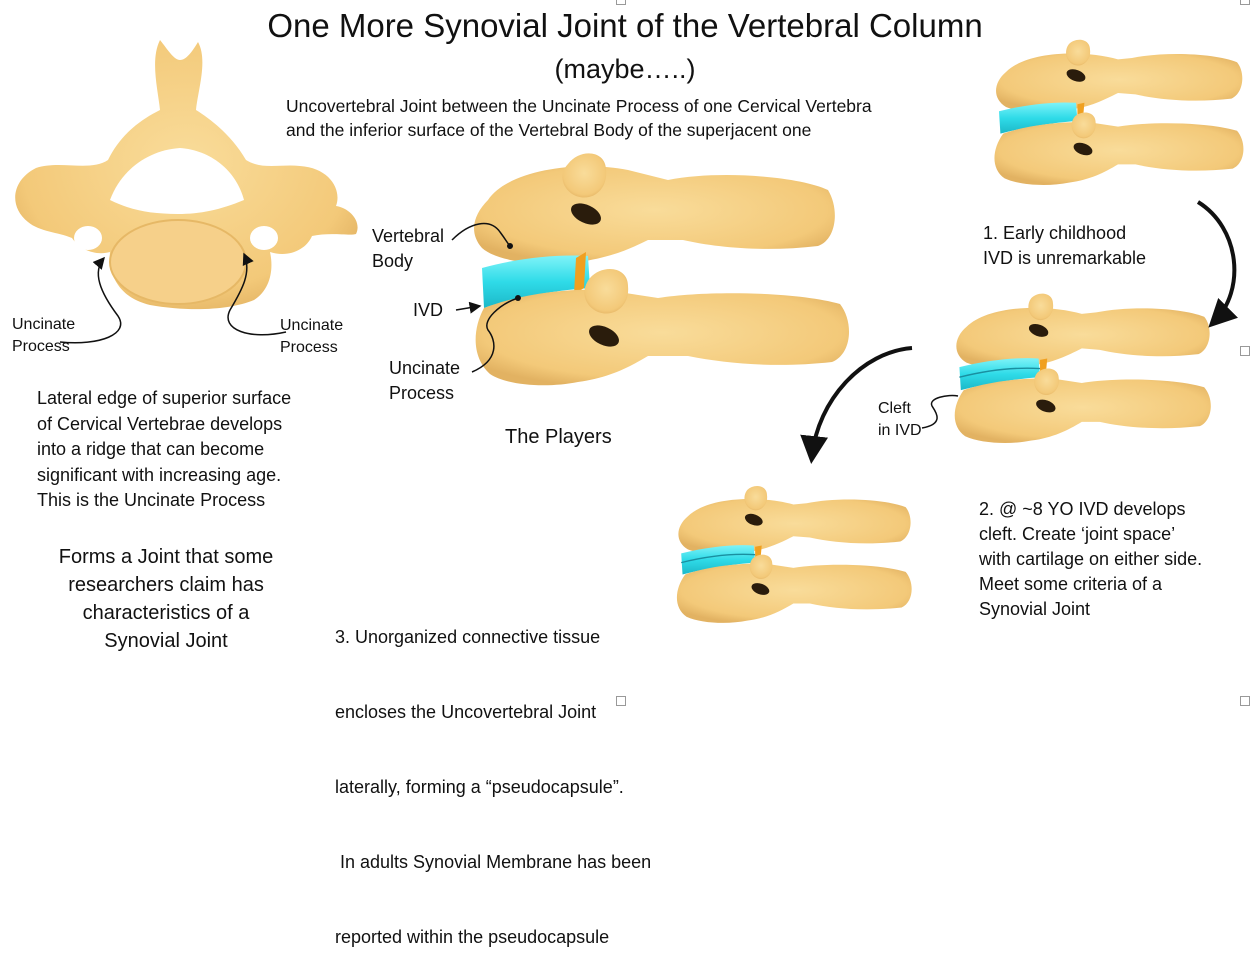 This screenshot has height=975, width=1250. Describe the element at coordinates (151, 500) in the screenshot. I see `text-line: This is the Uncinate Process` at that location.